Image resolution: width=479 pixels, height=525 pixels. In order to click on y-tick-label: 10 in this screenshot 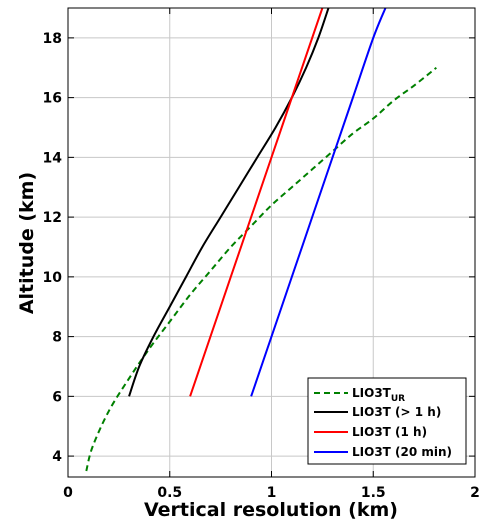, I will do `click(53, 278)`.